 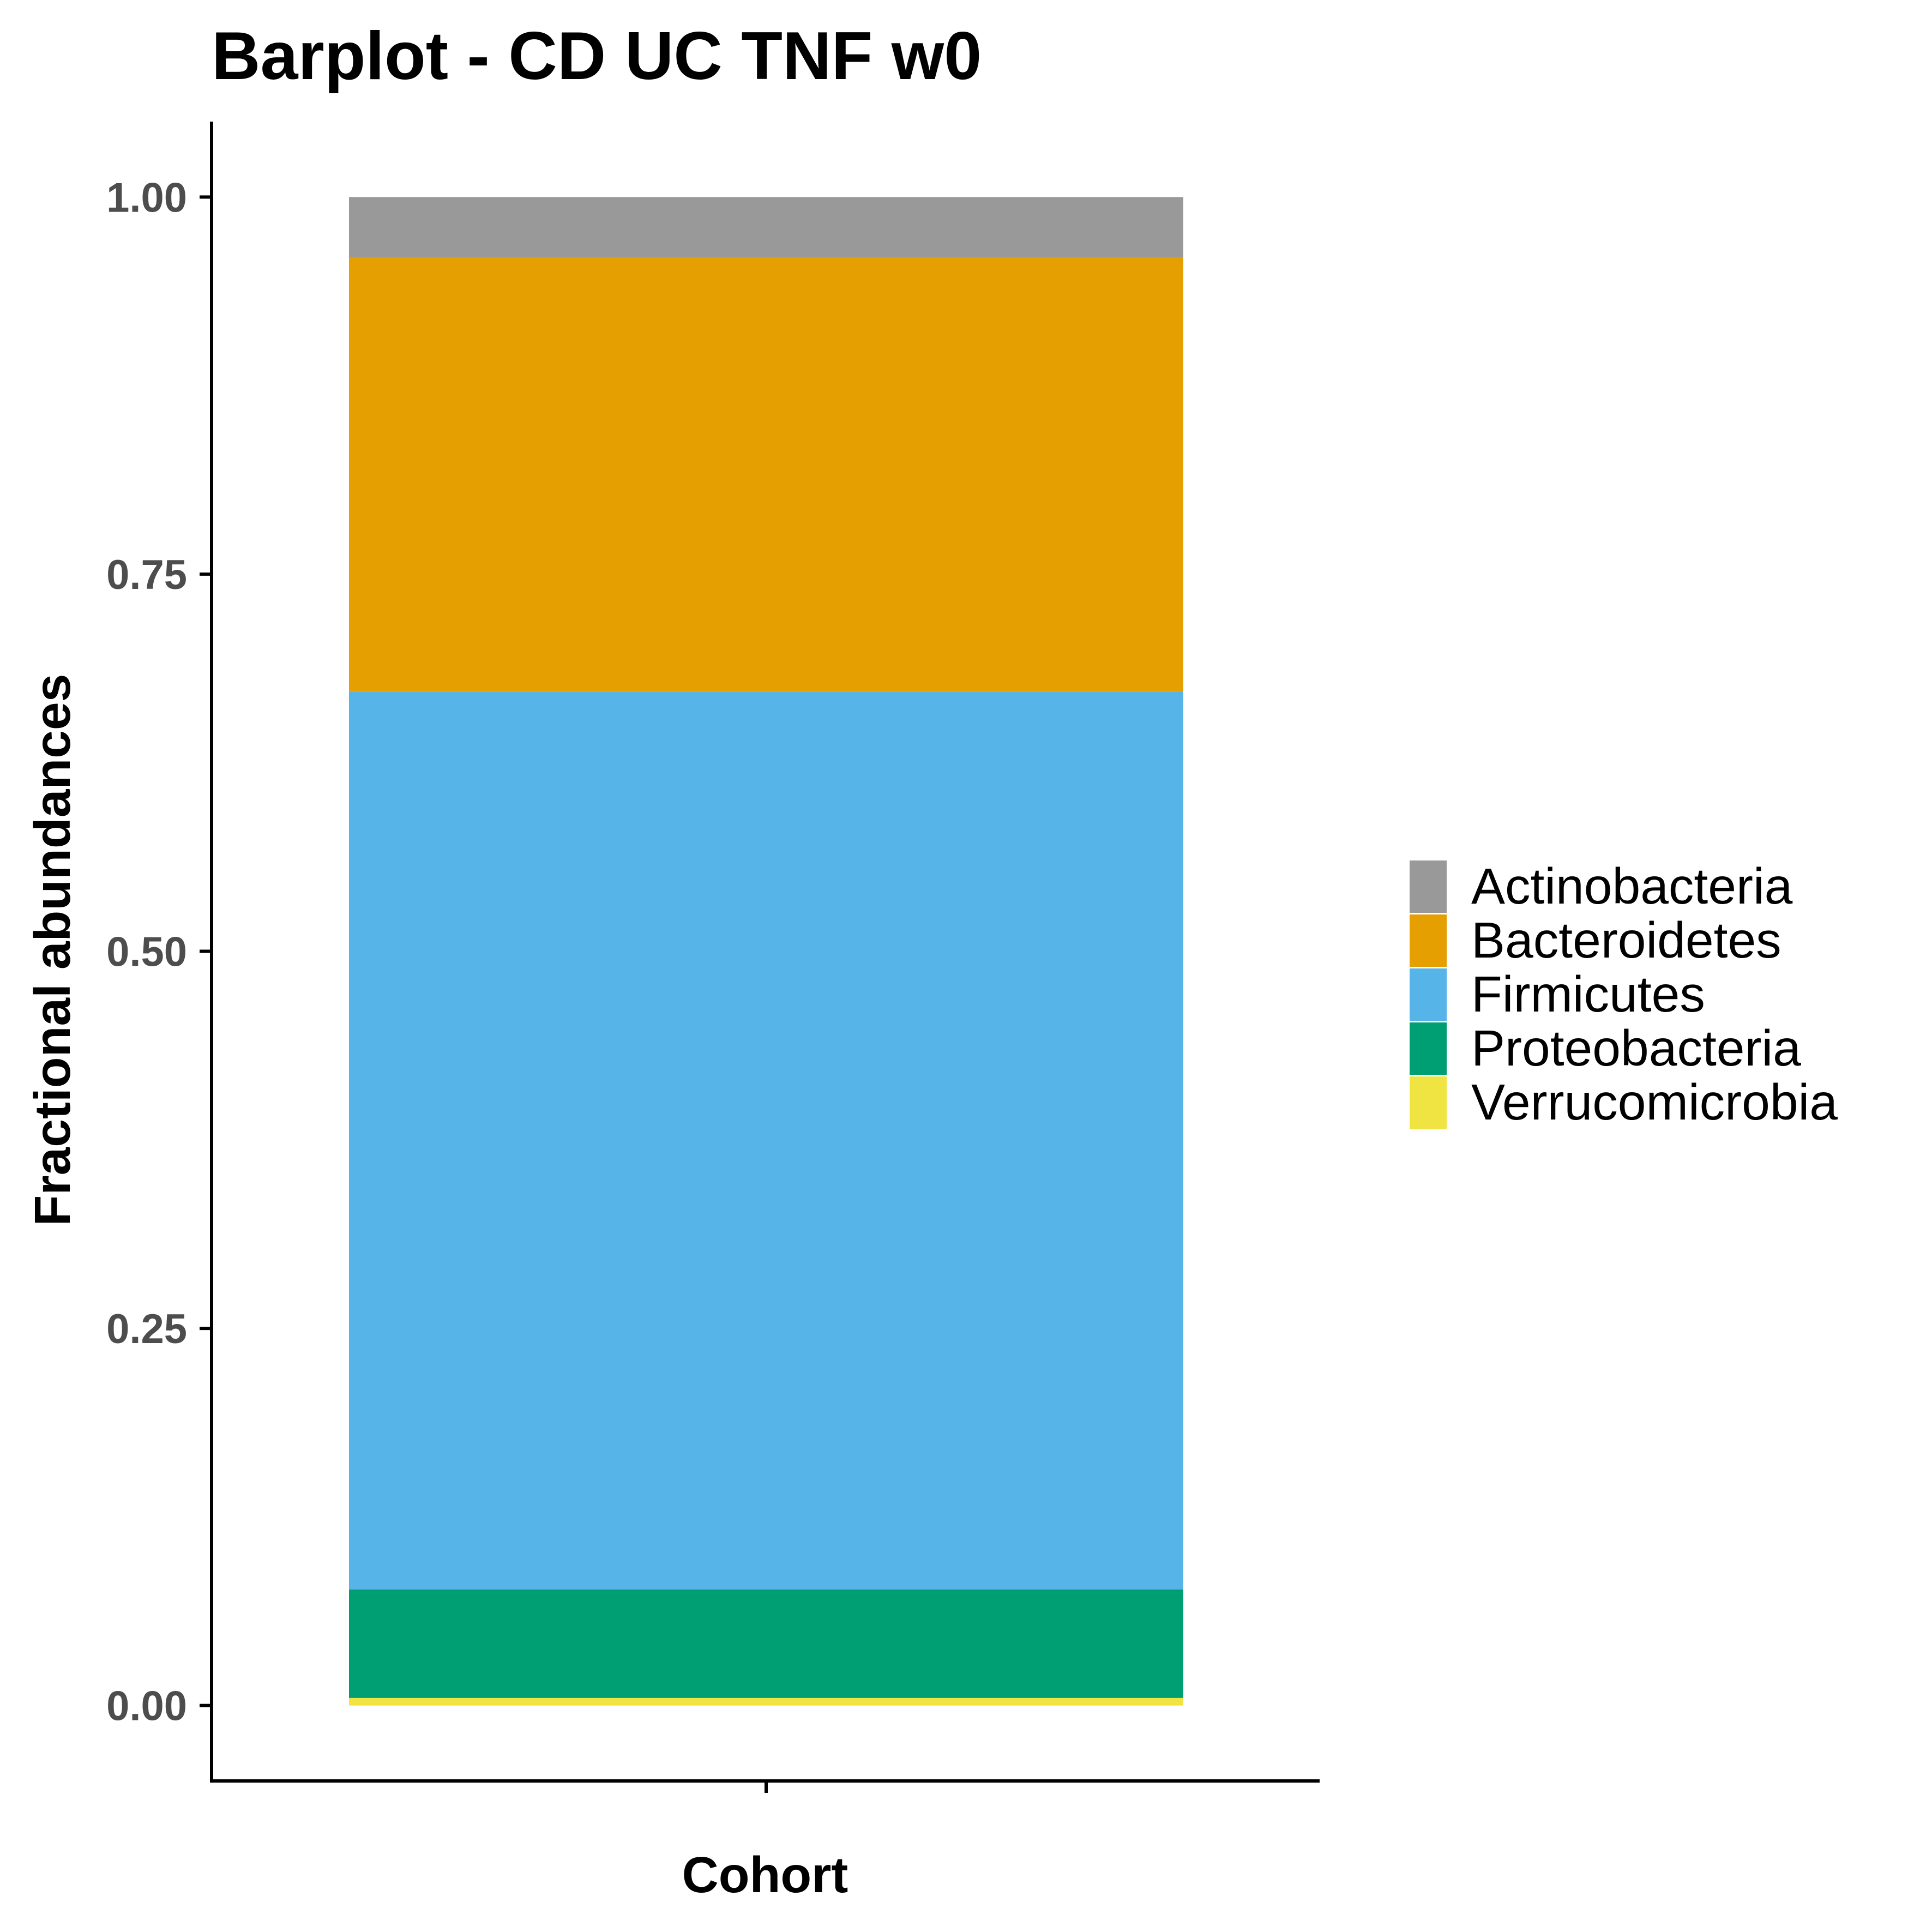 What do you see at coordinates (146, 1329) in the screenshot?
I see `y-tick-label: 0.25` at bounding box center [146, 1329].